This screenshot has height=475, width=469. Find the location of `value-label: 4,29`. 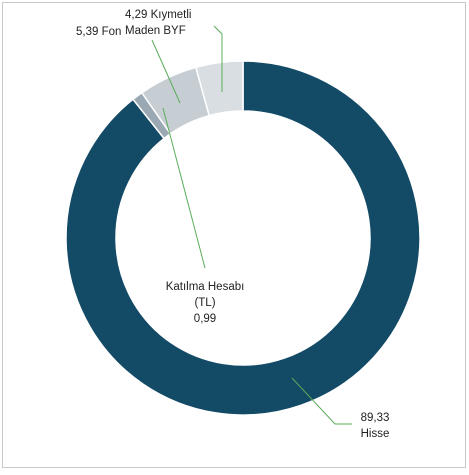

value-label: 4,29 is located at coordinates (136, 15).